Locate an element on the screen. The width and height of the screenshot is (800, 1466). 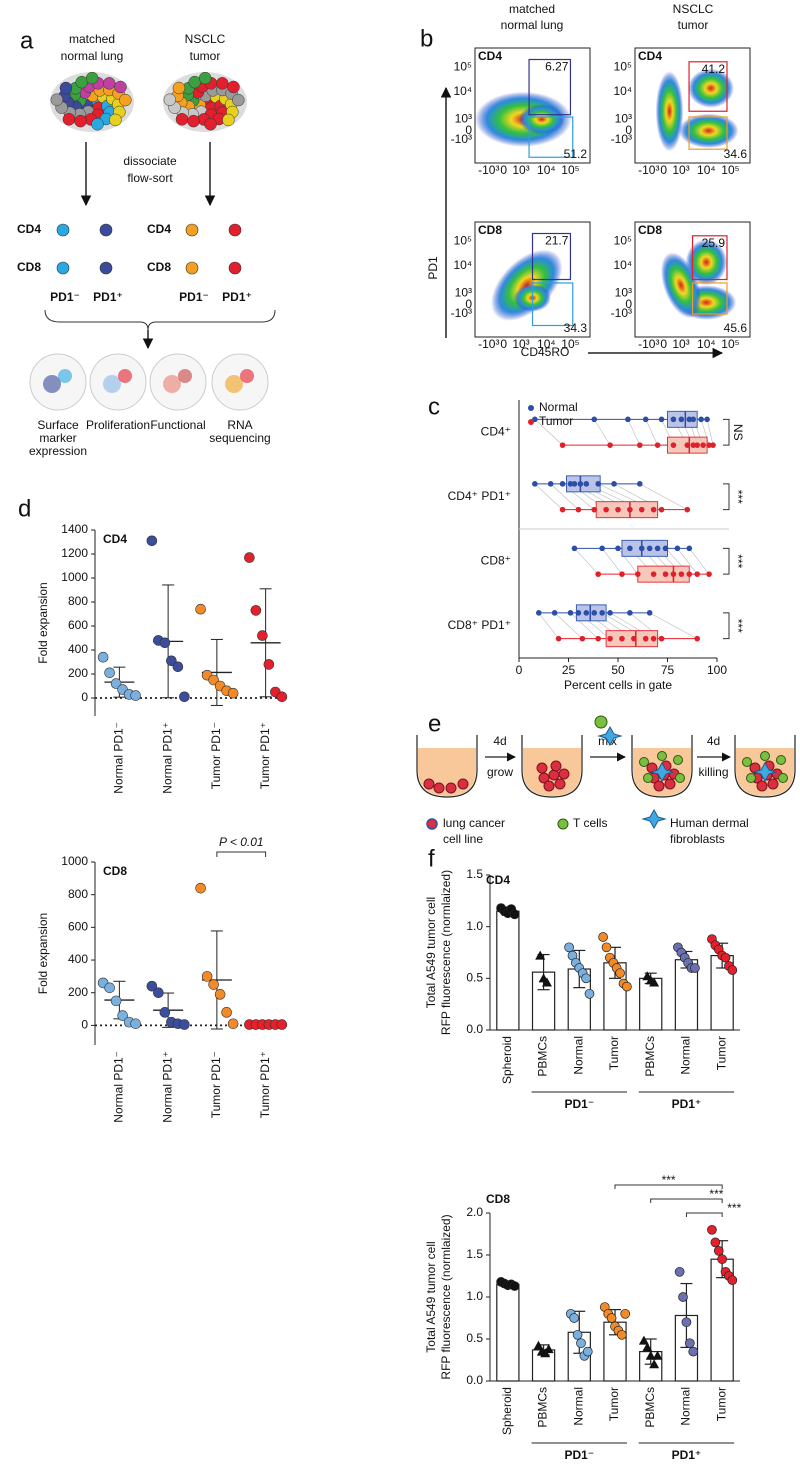
y-tick-label: 1000 is located at coordinates (74, 577).